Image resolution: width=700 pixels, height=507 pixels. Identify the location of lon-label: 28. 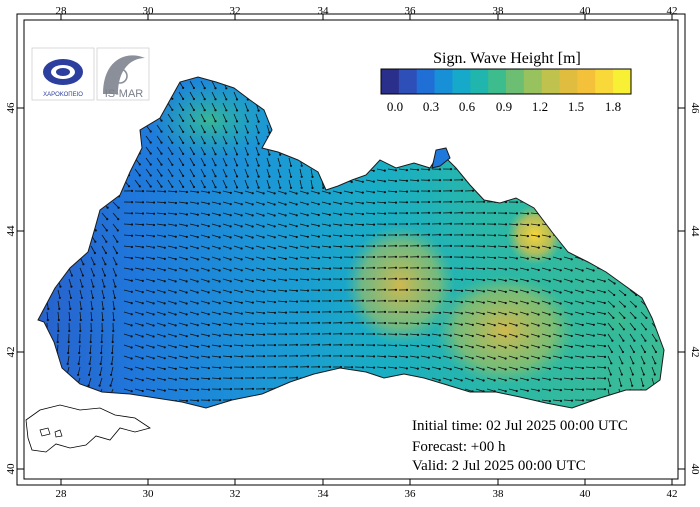
(62, 494).